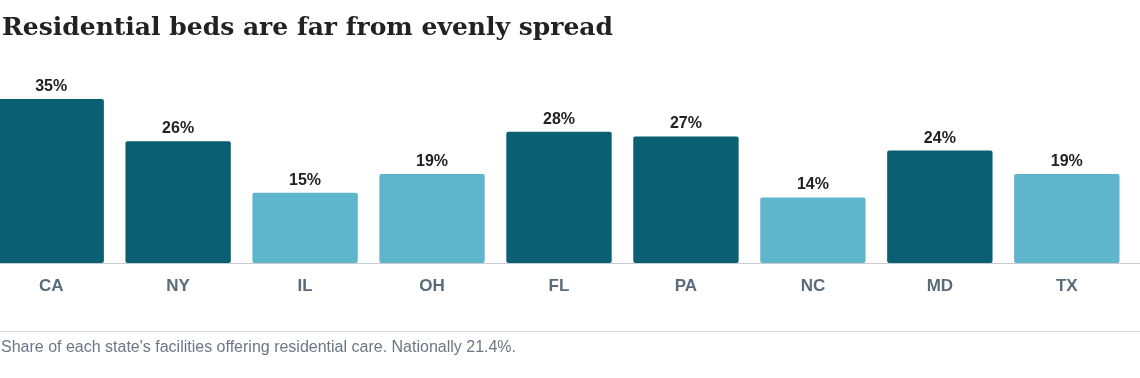 This screenshot has width=1140, height=378. Describe the element at coordinates (178, 285) in the screenshot. I see `x-tick-label: NY` at that location.